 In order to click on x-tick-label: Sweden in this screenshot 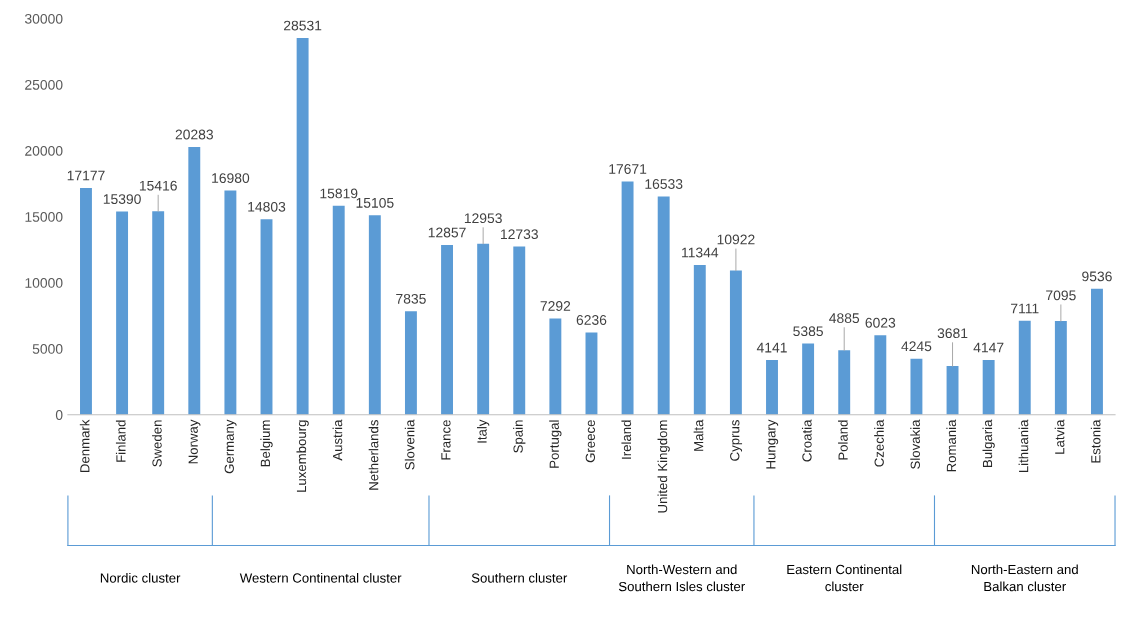, I will do `click(157, 443)`.